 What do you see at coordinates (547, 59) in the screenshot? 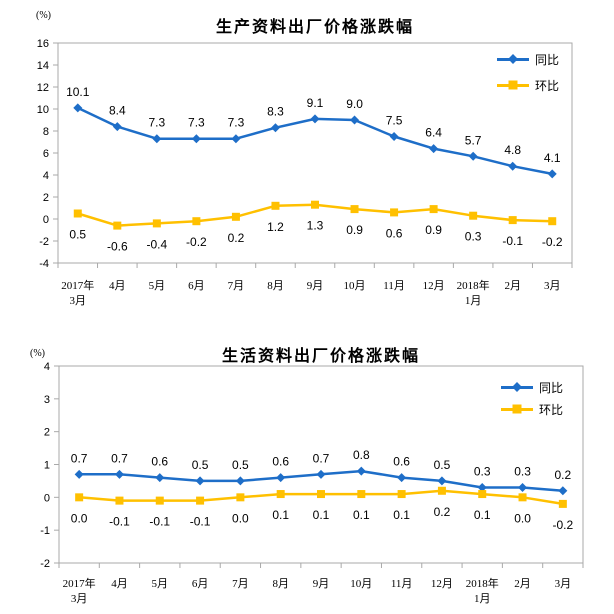
I see `legend-label-yoy: 同比` at bounding box center [547, 59].